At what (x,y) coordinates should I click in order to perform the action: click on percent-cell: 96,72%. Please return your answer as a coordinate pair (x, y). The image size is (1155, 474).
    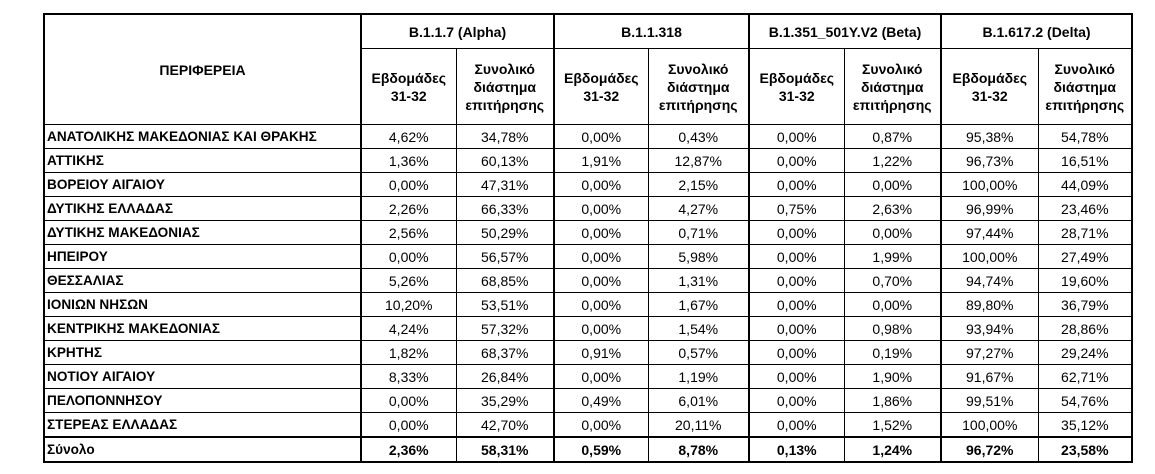
    Looking at the image, I should click on (989, 449).